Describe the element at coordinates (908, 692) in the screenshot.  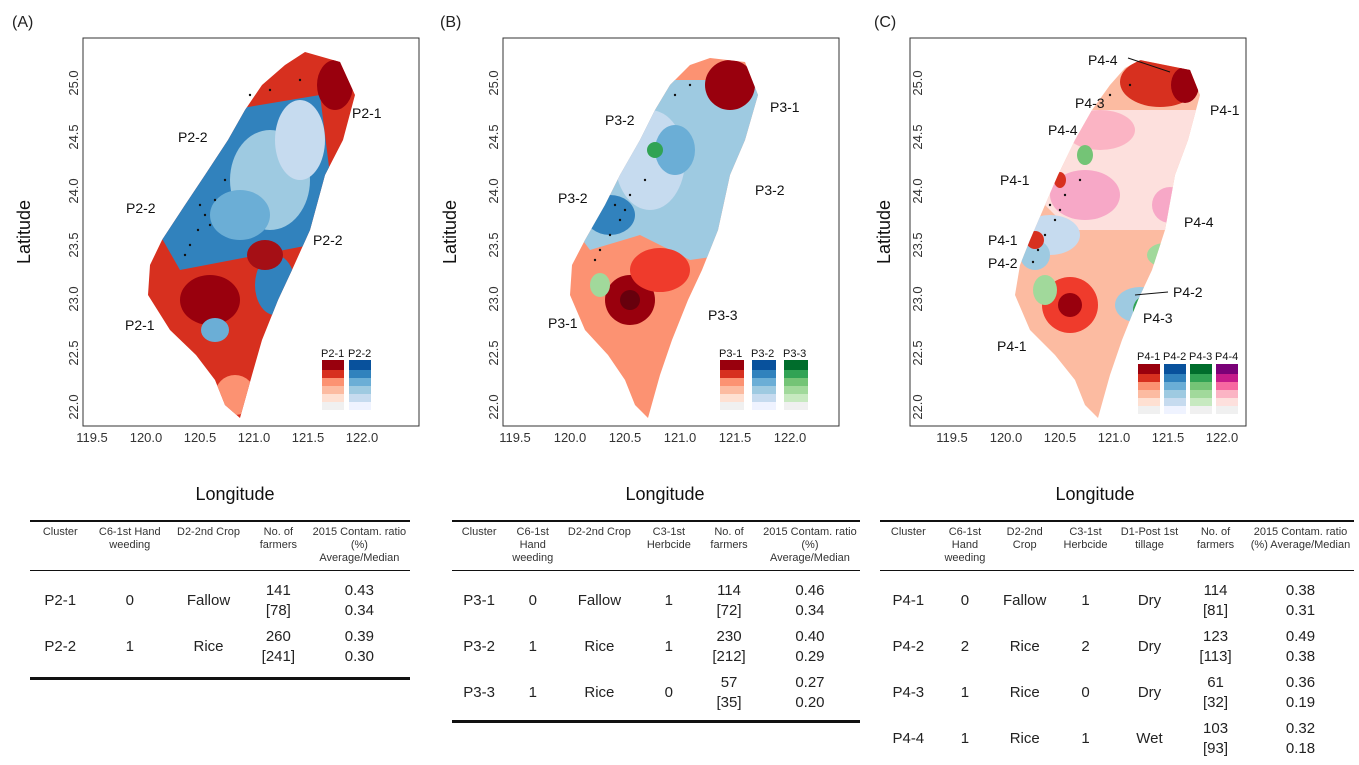
I see `cell-cluster: P4-3` at that location.